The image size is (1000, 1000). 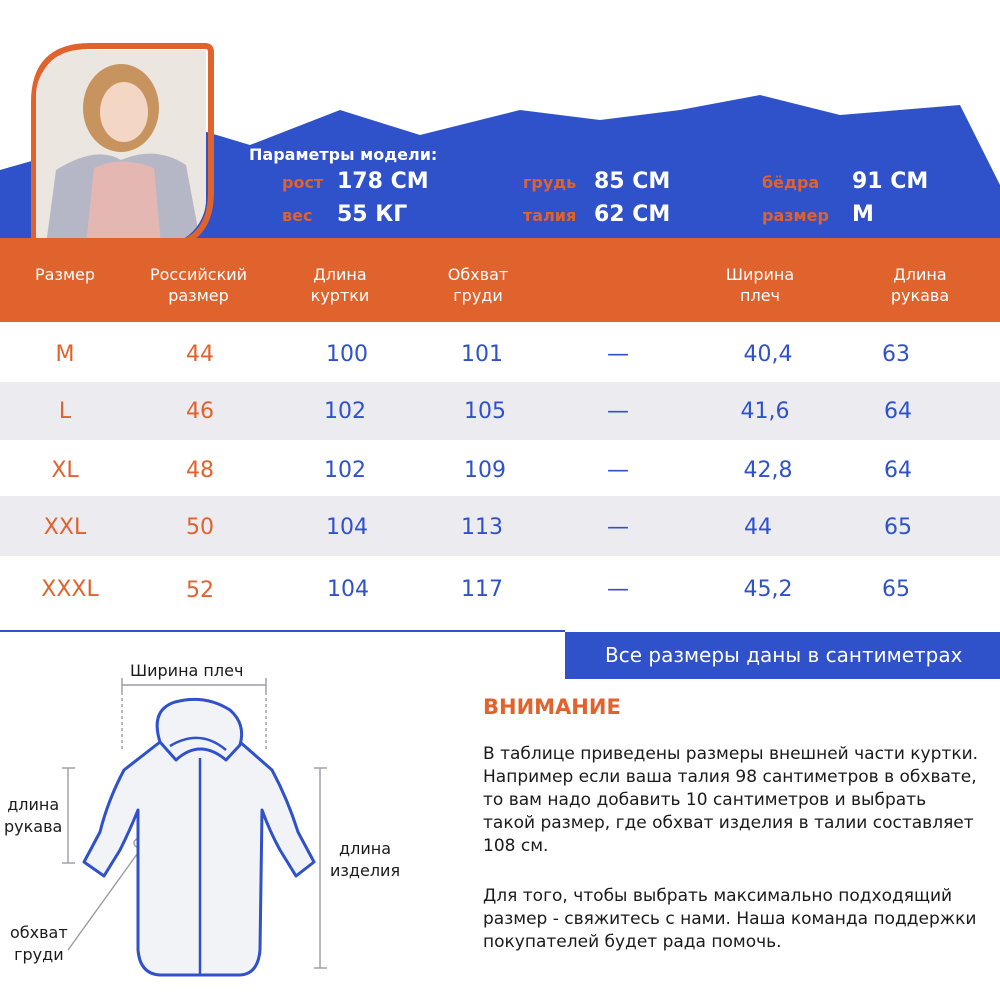 I want to click on section-divider, so click(x=282, y=631).